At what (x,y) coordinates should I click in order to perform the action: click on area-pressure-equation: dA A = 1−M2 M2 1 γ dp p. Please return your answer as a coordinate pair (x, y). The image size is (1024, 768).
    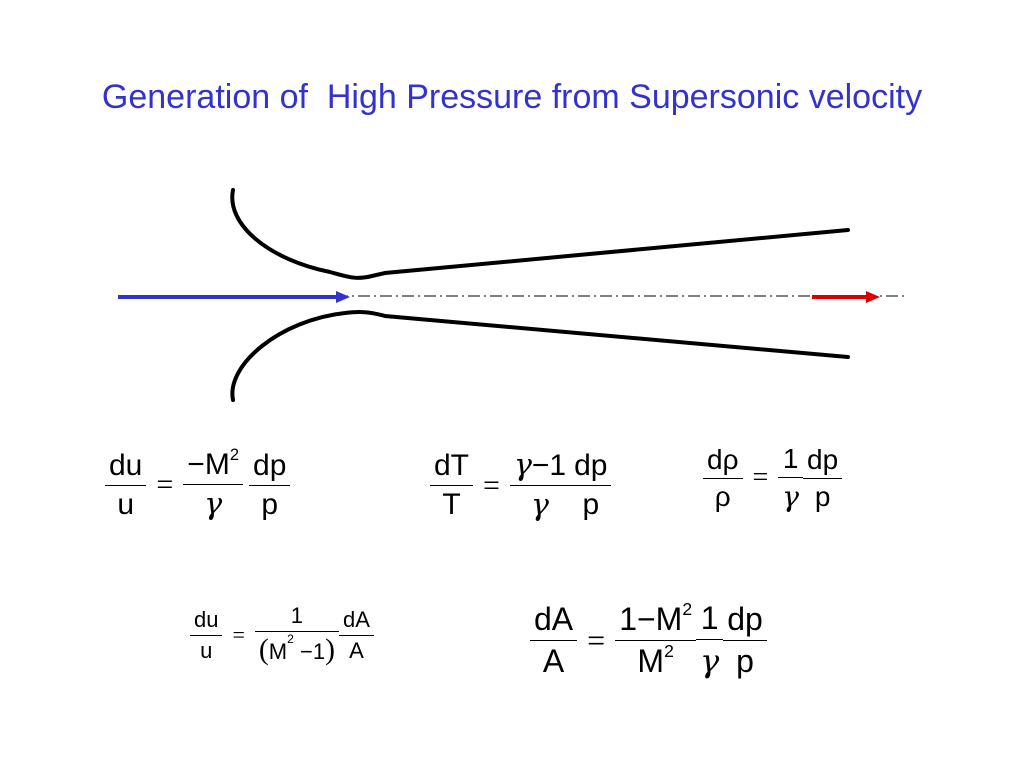
    Looking at the image, I should click on (648, 639).